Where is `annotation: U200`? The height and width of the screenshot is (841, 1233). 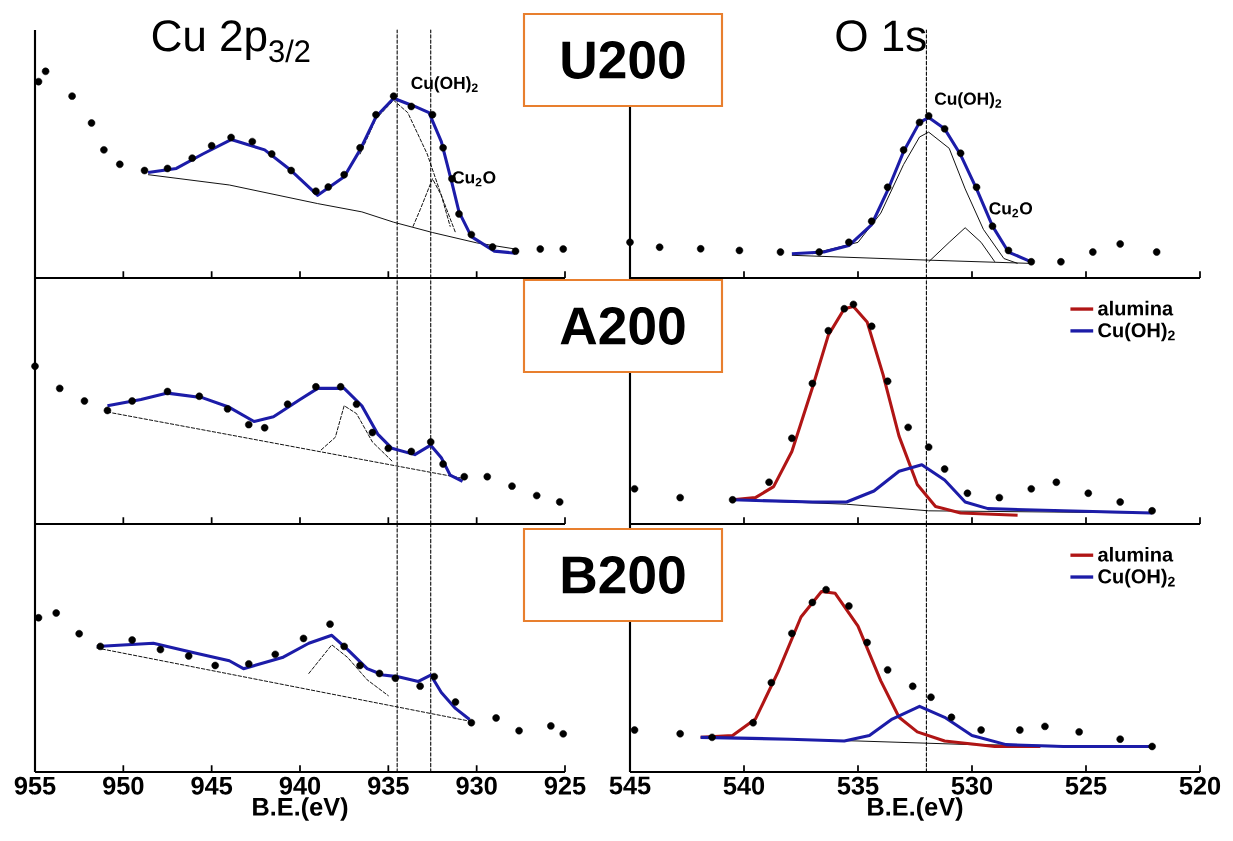 annotation: U200 is located at coordinates (623, 60).